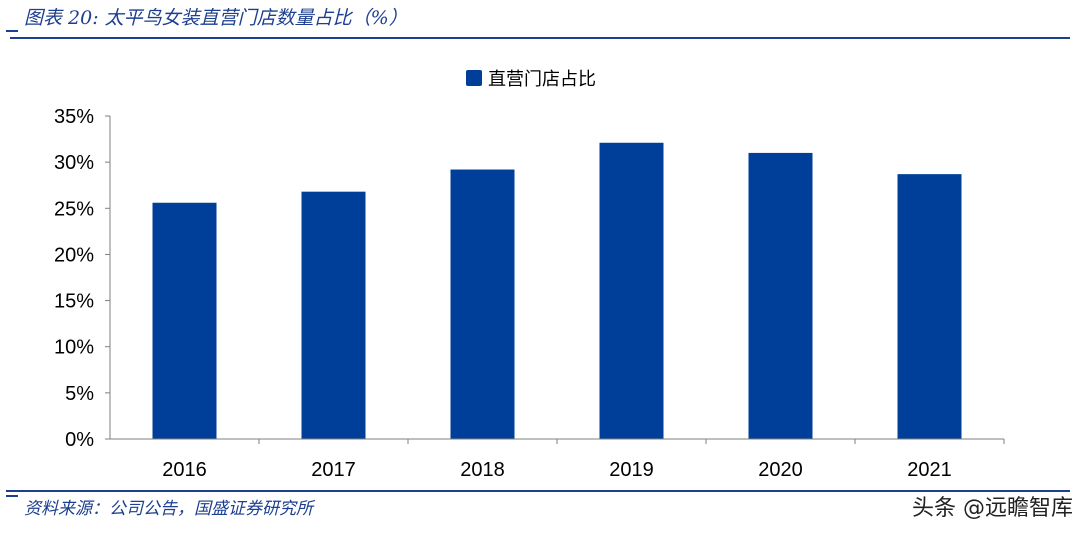  Describe the element at coordinates (216, 18) in the screenshot. I see `figure-title: 图表 20: 太平鸟女装直营门店数量占比（%）` at that location.